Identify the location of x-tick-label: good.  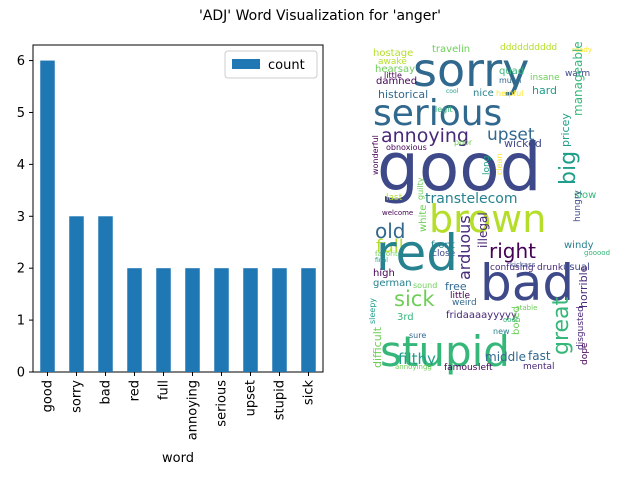
(48, 396).